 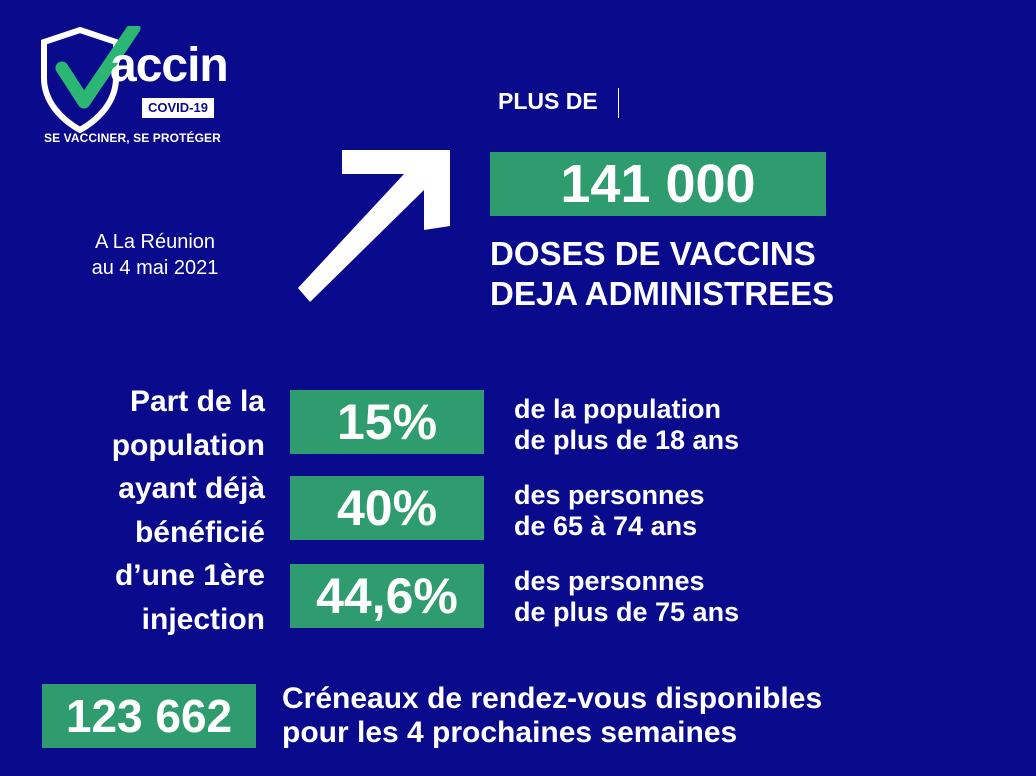 What do you see at coordinates (199, 532) in the screenshot?
I see `share-label-line: bénéficié` at bounding box center [199, 532].